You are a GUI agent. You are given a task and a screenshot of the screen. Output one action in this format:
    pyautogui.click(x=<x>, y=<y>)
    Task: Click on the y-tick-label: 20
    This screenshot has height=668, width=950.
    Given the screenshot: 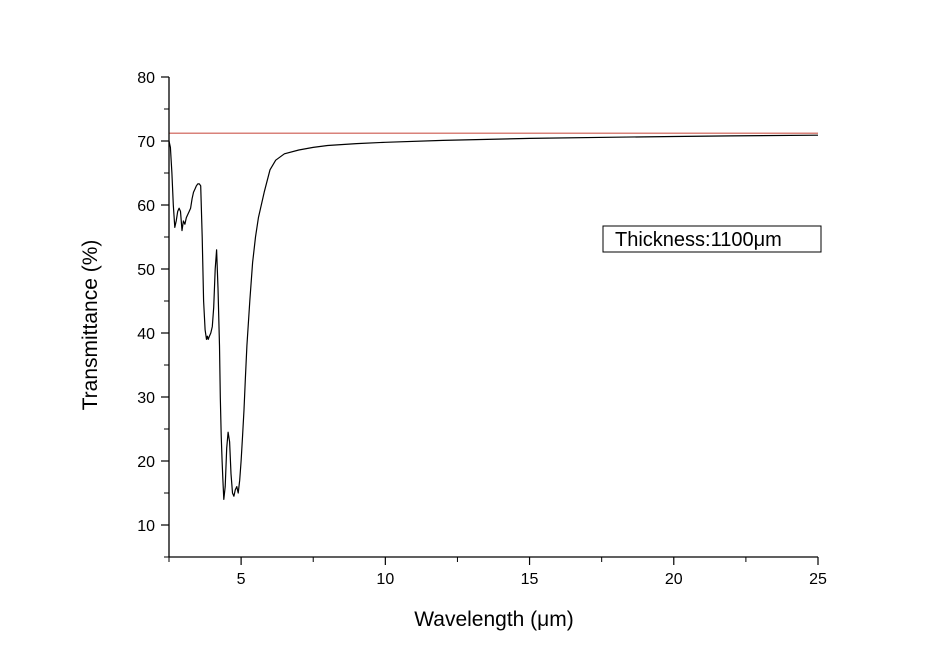 What is the action you would take?
    pyautogui.click(x=146, y=462)
    